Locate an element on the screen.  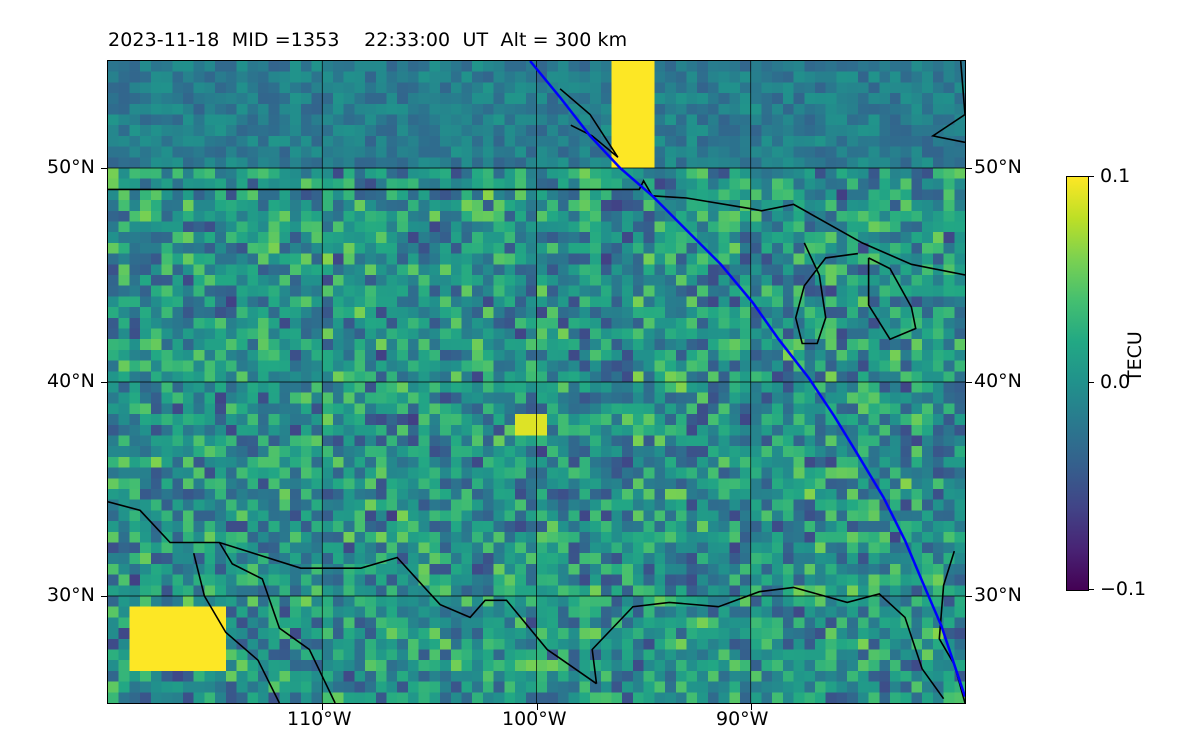
colorbar-tick-label-zero: 0.0 is located at coordinates (1115, 382).